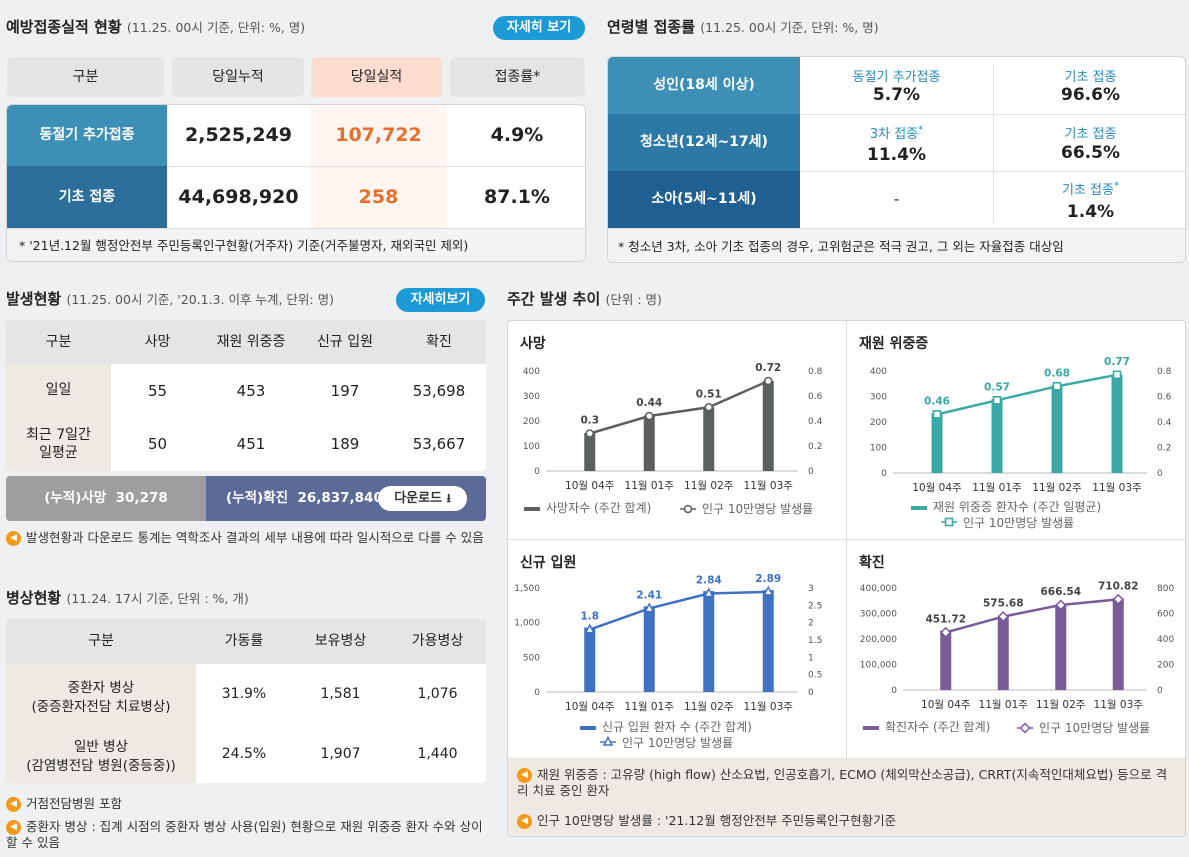  Describe the element at coordinates (106, 498) in the screenshot. I see `cumulative-death: (누적)사망 30,278` at that location.